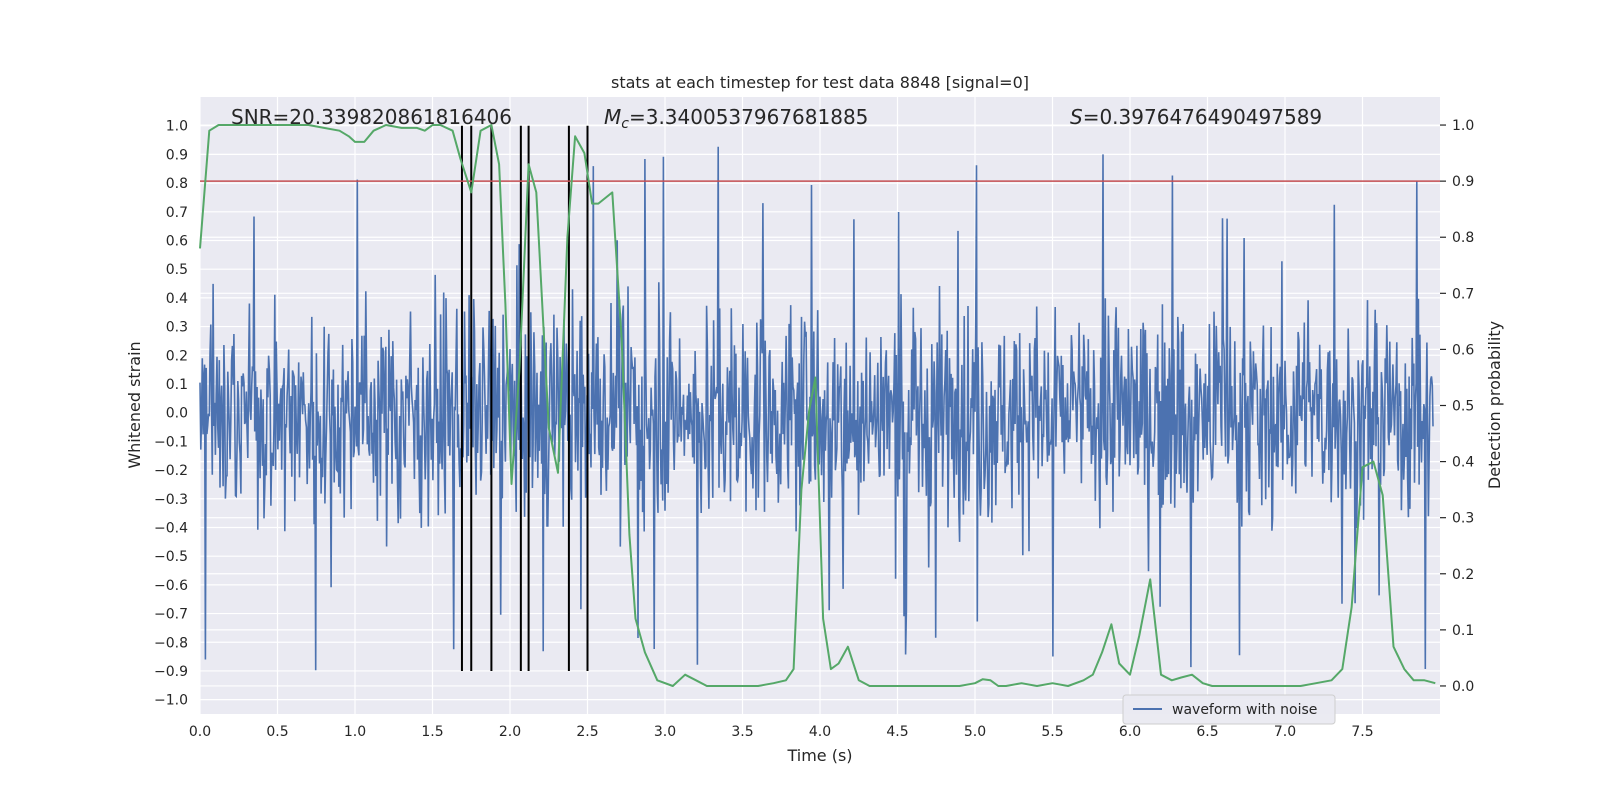 The height and width of the screenshot is (800, 1600). I want to click on y-tick-label: −0.9, so click(171, 672).